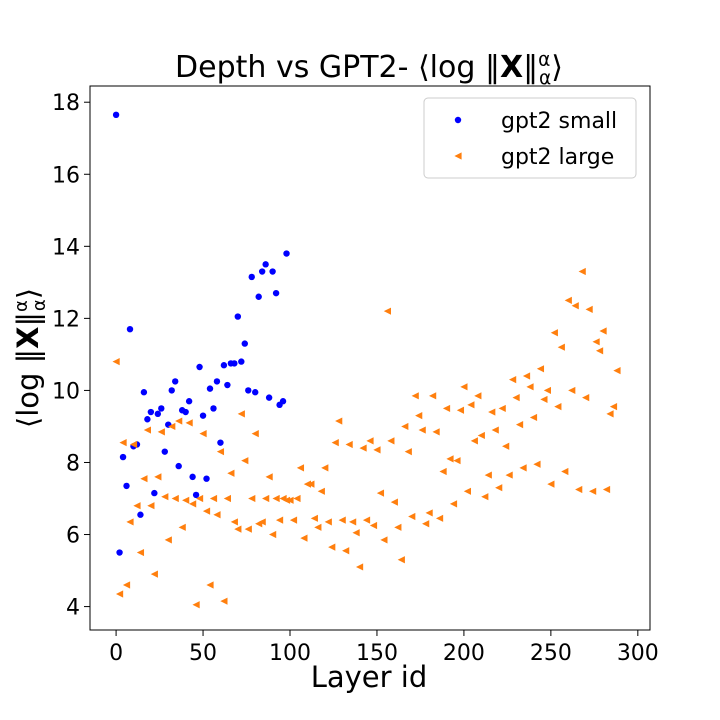  I want to click on legend-marker, so click(458, 156).